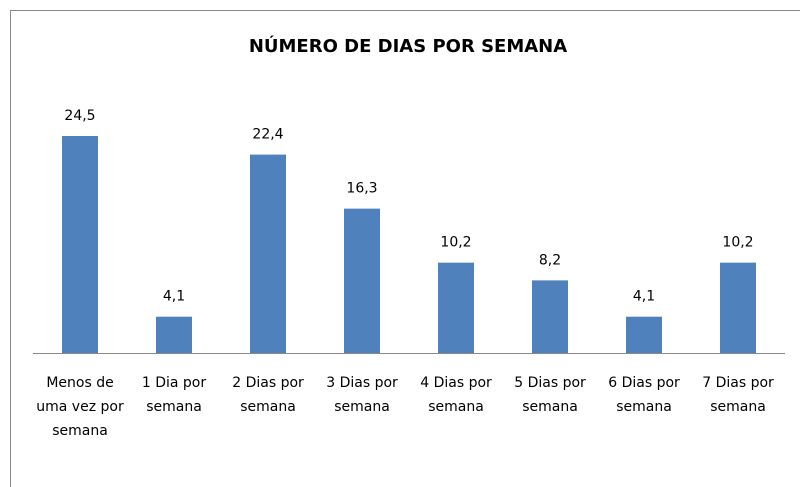 The width and height of the screenshot is (800, 487). I want to click on x-tick-label: 4 Dias por semana, so click(456, 395).